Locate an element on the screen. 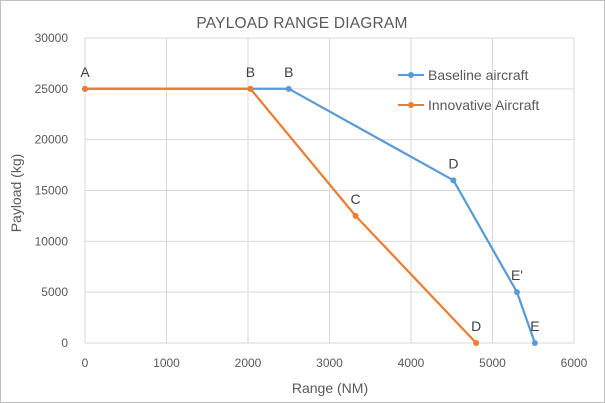 This screenshot has width=605, height=403. y-axis-title: Payload (kg) is located at coordinates (16, 193).